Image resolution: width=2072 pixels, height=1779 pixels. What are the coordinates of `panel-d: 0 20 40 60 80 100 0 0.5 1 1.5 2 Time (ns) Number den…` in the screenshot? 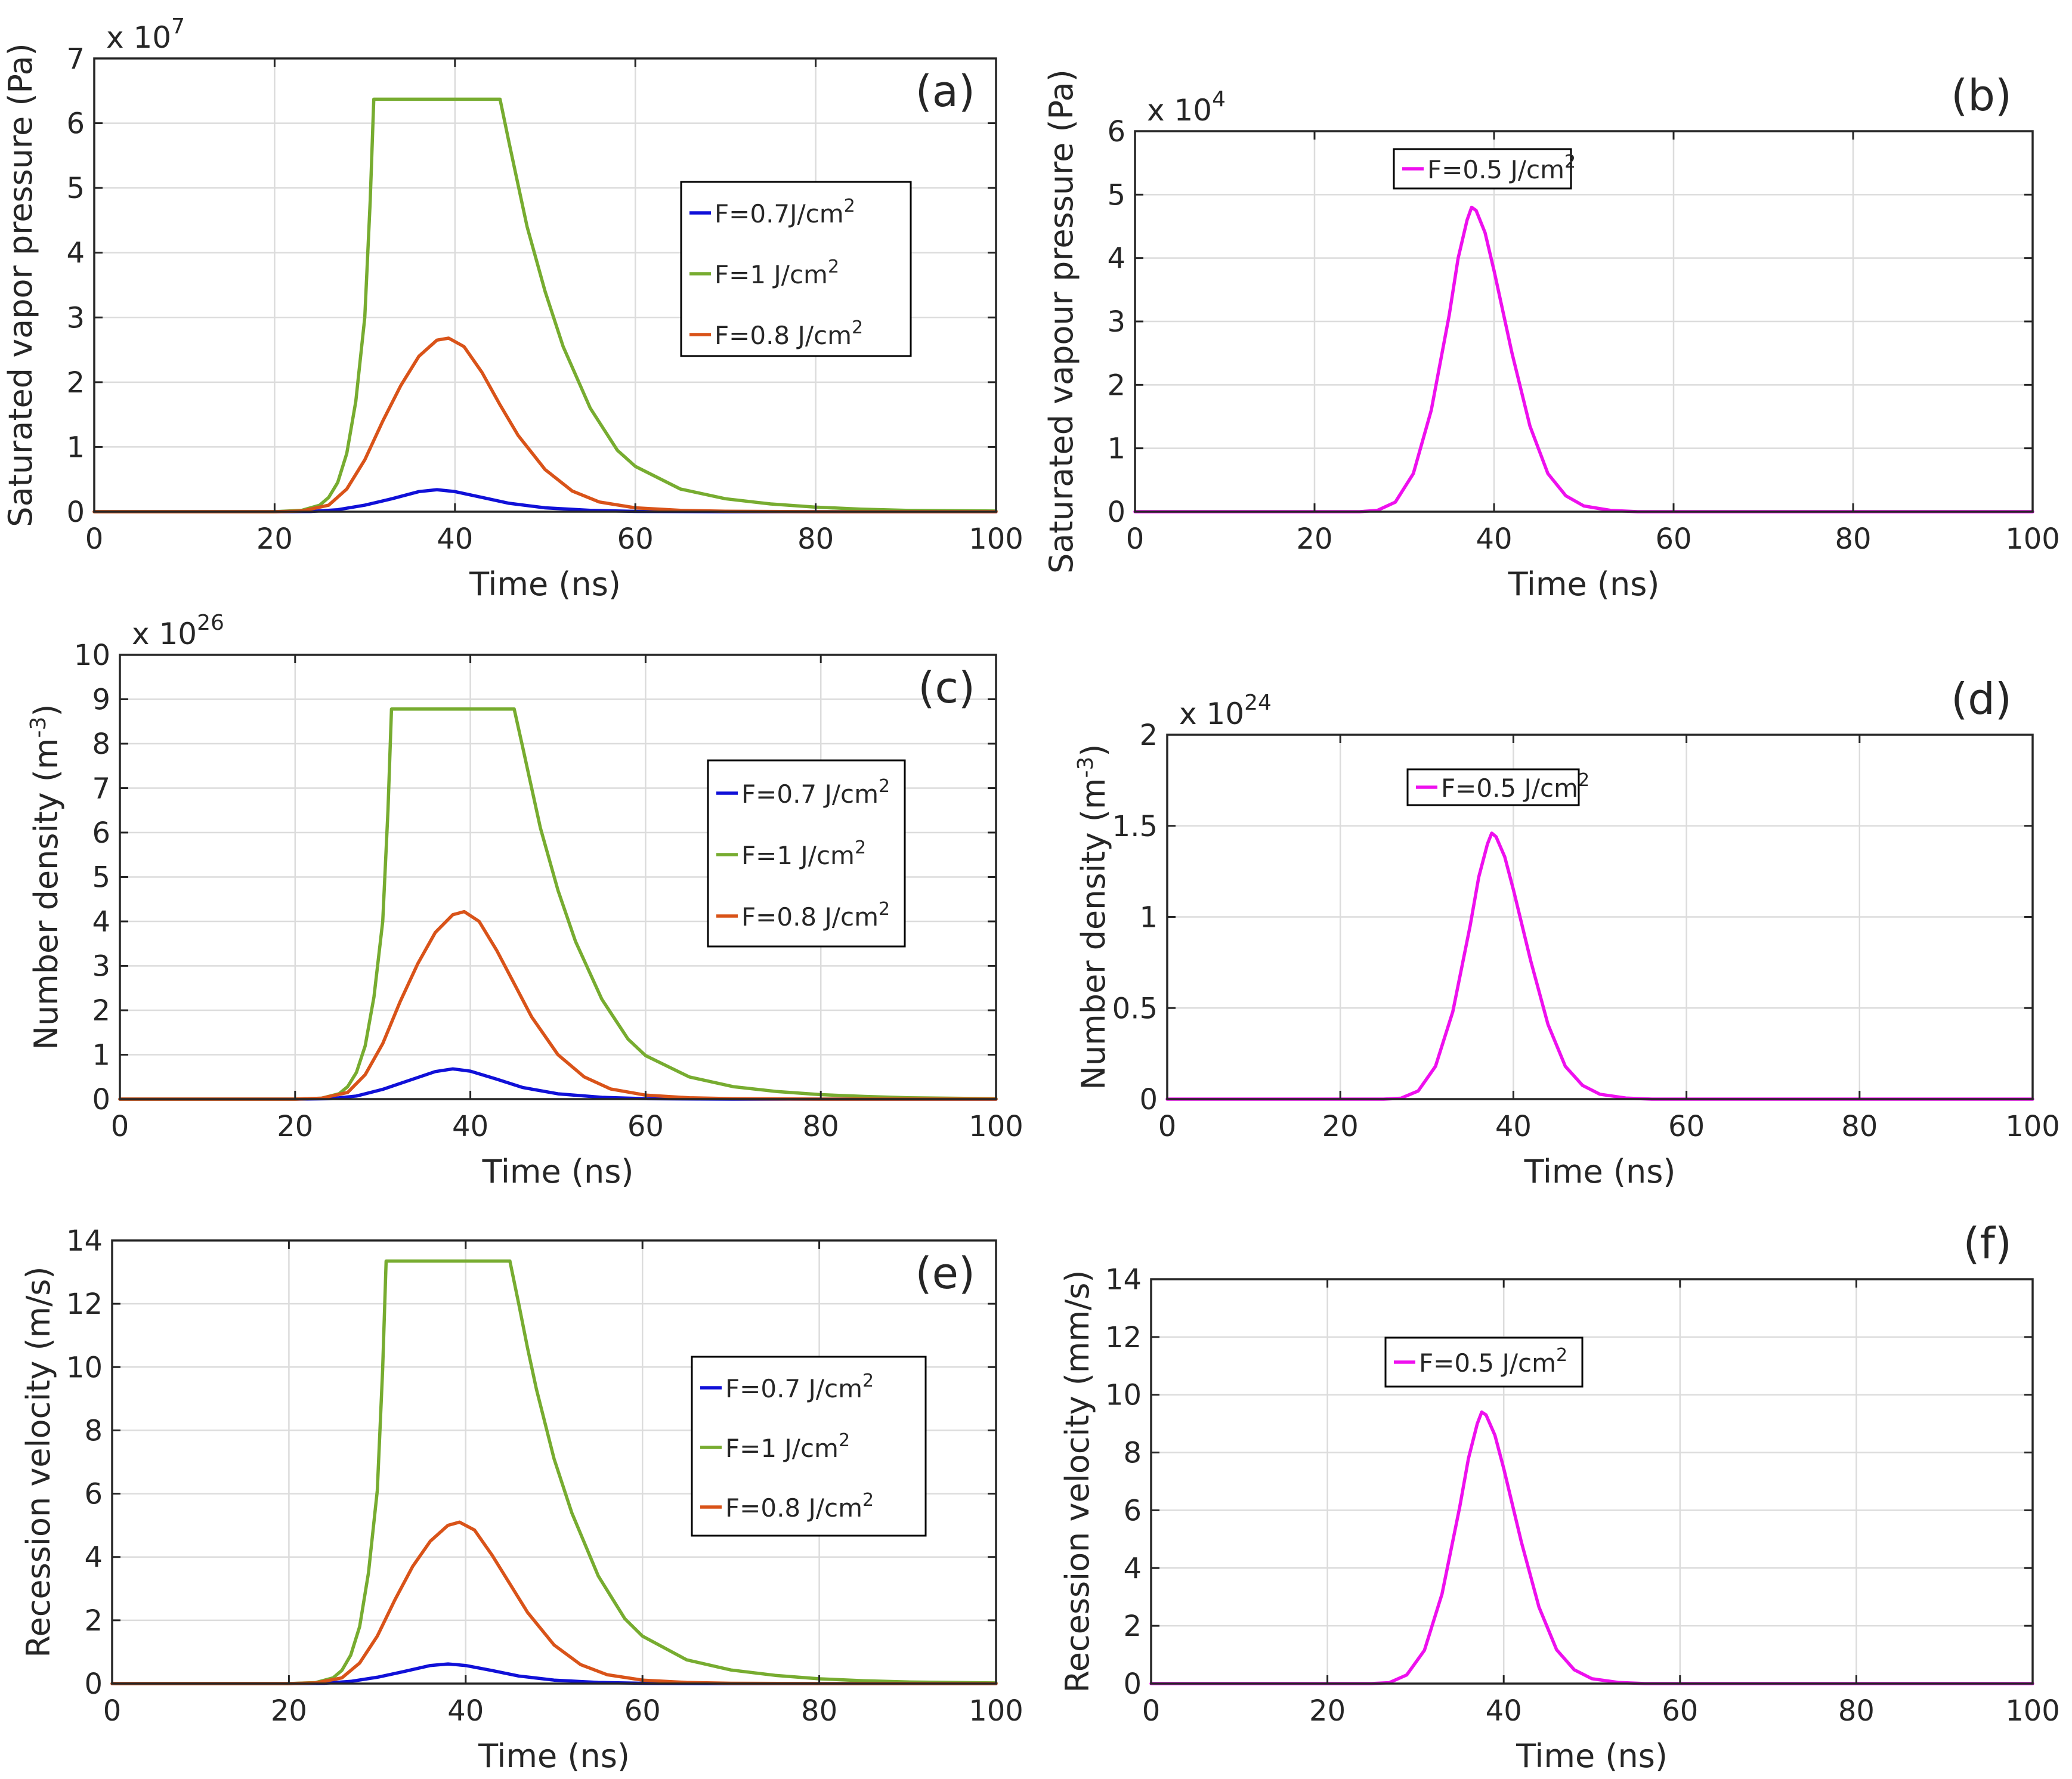 It's located at (1567, 932).